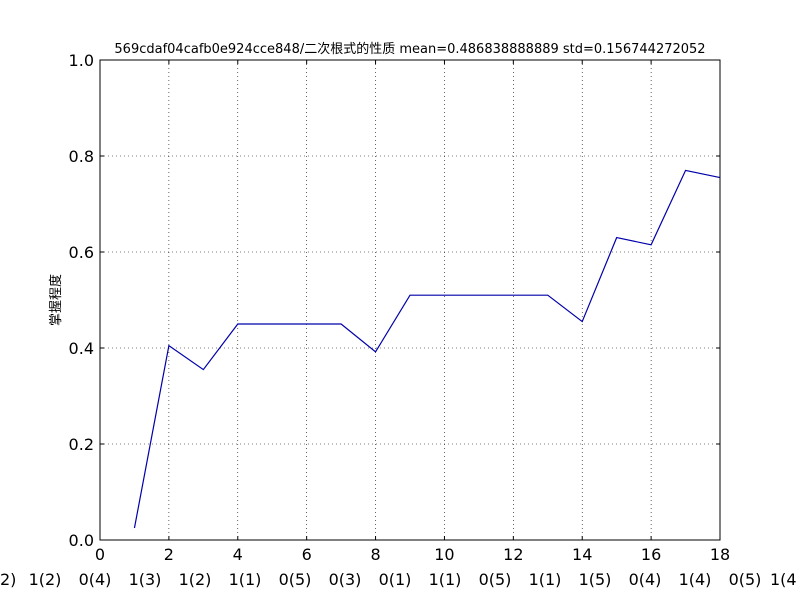  Describe the element at coordinates (238, 554) in the screenshot. I see `x-tick-label: 4` at that location.